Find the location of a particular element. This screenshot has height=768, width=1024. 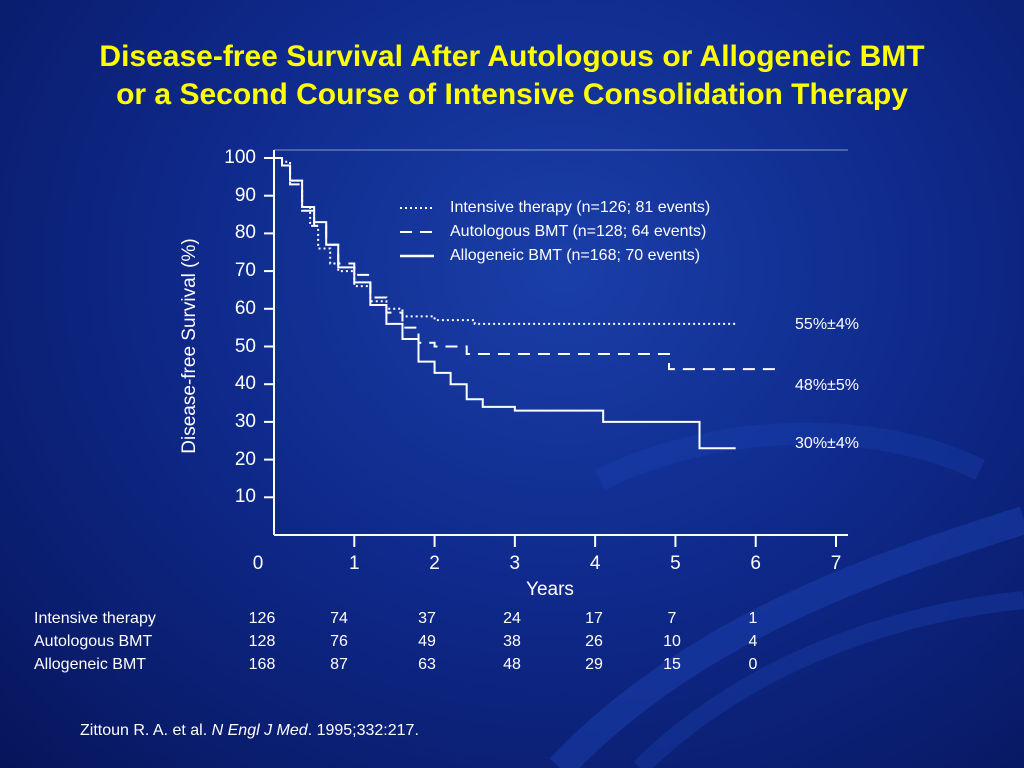

citation-details: . 1995;332:217. is located at coordinates (363, 730).